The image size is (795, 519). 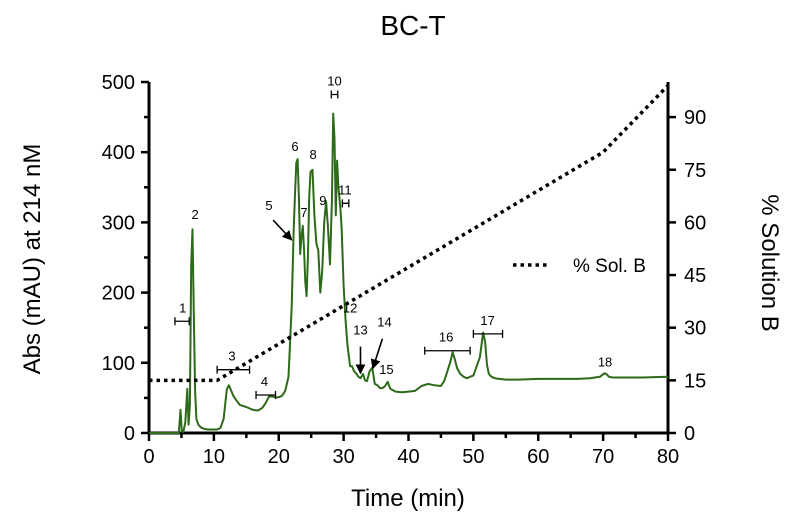 I want to click on legend-label-sol-b: % Sol. B, so click(x=609, y=266).